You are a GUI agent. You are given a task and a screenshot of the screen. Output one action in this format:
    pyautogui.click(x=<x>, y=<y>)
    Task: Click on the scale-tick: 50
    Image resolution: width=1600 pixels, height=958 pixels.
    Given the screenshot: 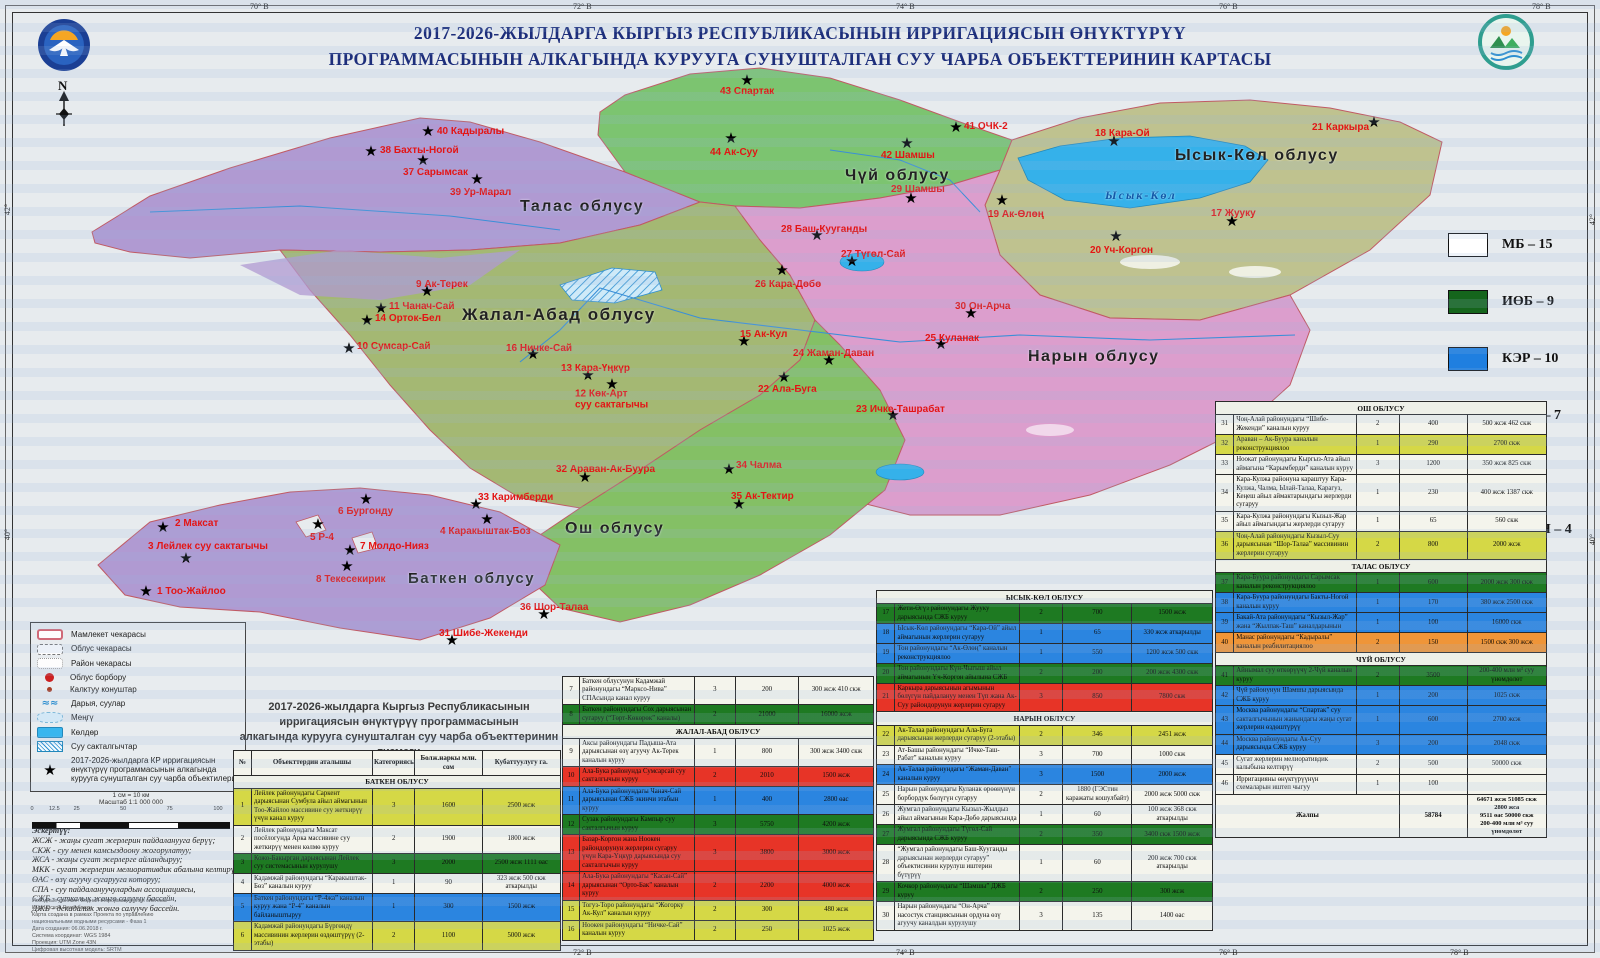 What is the action you would take?
    pyautogui.click(x=123, y=809)
    